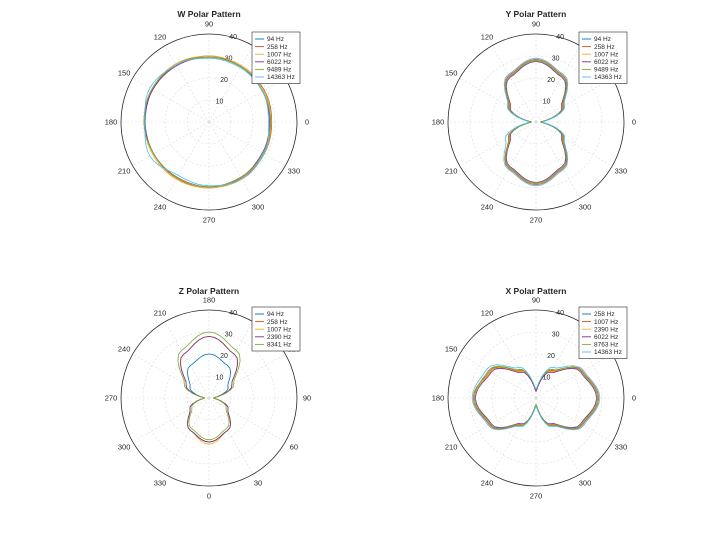  What do you see at coordinates (209, 291) in the screenshot?
I see `chart-title: Z Polar Pattern` at bounding box center [209, 291].